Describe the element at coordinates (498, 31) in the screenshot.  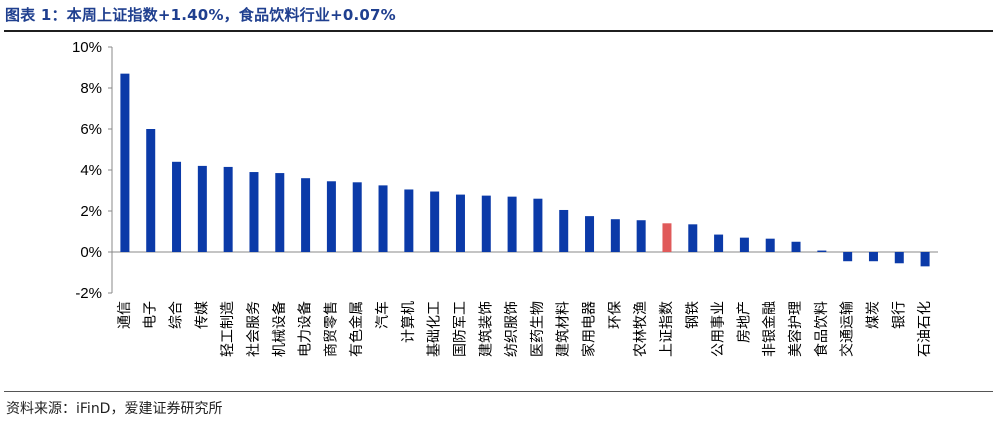
I see `title-divider` at that location.